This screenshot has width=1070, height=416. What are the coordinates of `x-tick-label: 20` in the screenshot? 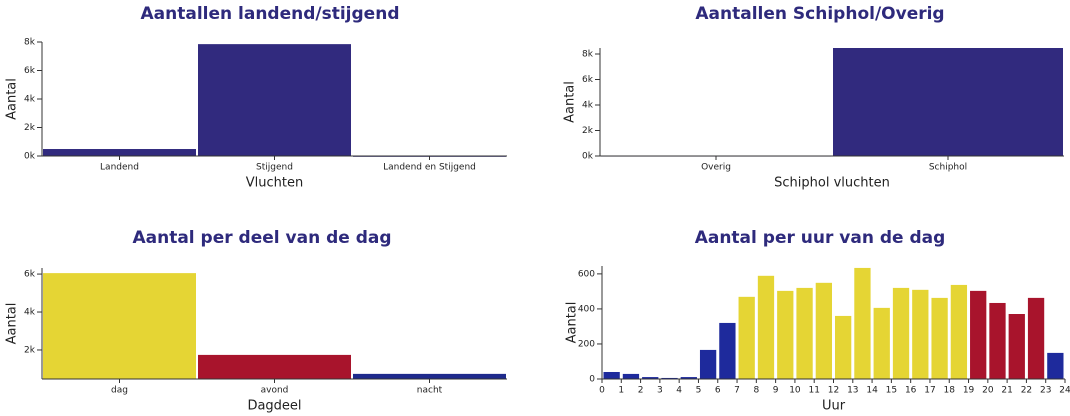 It's located at (988, 391).